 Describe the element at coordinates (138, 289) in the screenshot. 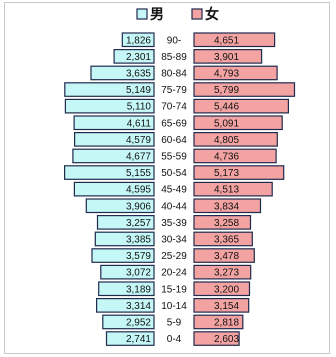

I see `male-value-label: 3,189` at that location.